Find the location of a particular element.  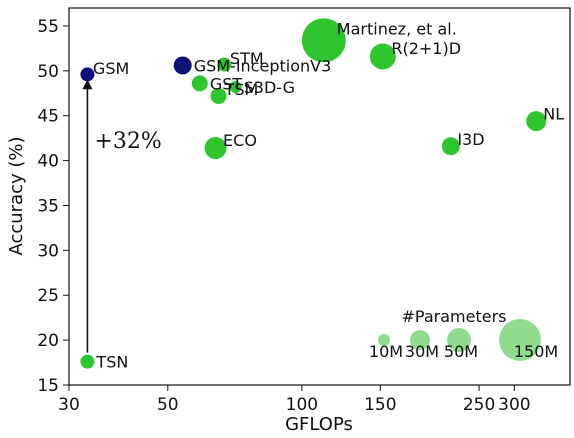

y-tick-label: 35 is located at coordinates (48, 206).